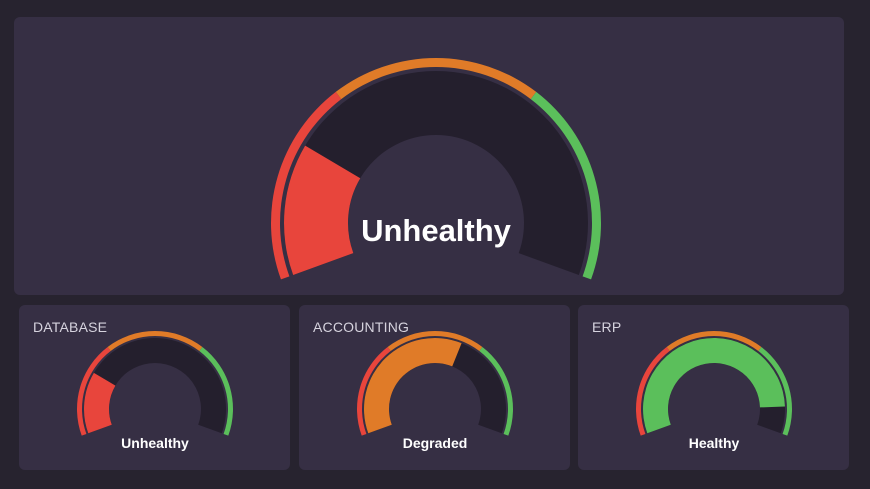 The width and height of the screenshot is (870, 489). I want to click on database-gauge-track, so click(154, 386).